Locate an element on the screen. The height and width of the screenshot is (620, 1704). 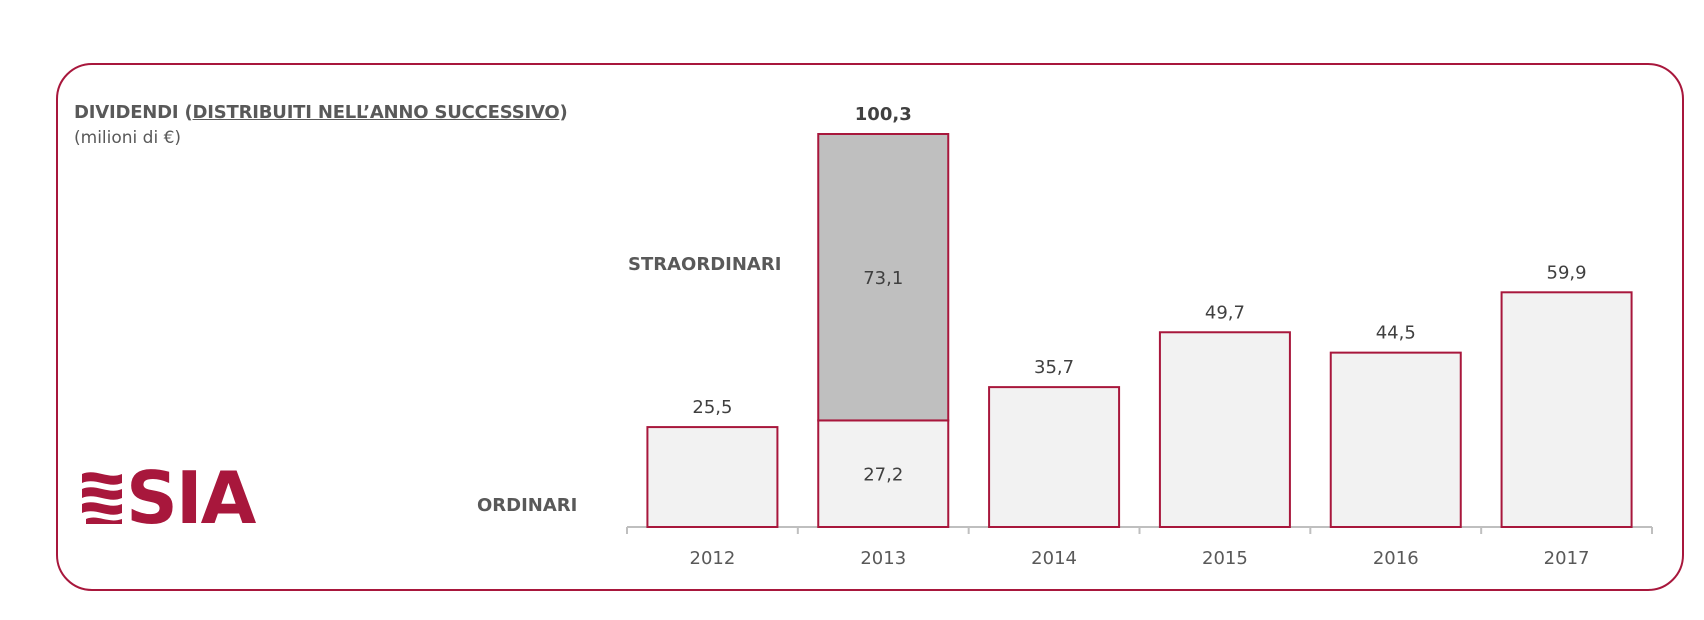
sia-logo: SIA is located at coordinates (182, 498).